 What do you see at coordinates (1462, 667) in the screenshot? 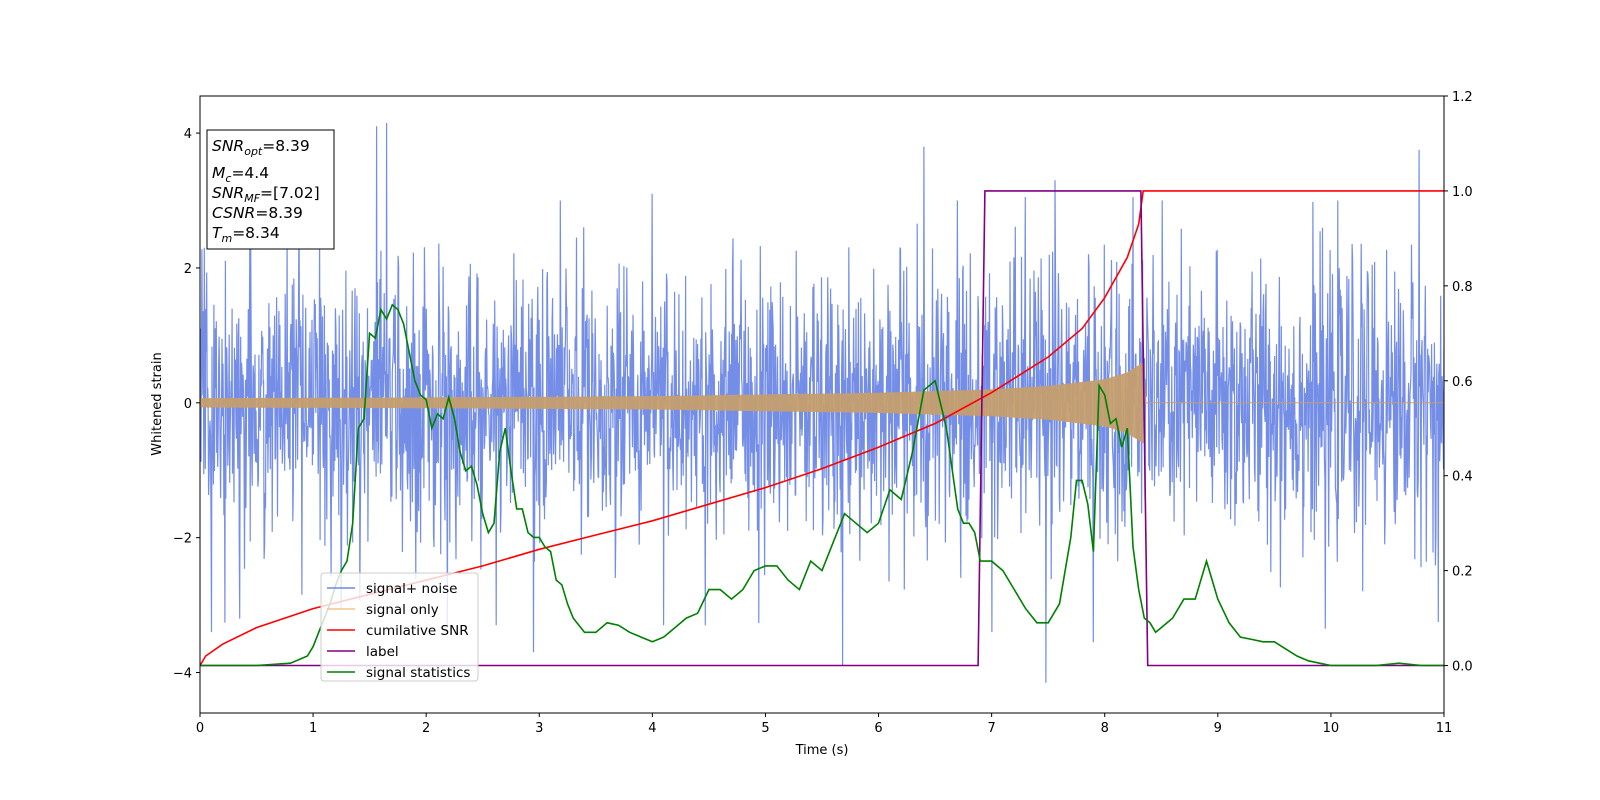
I see `y-right-tick-label: 0.0` at bounding box center [1462, 667].